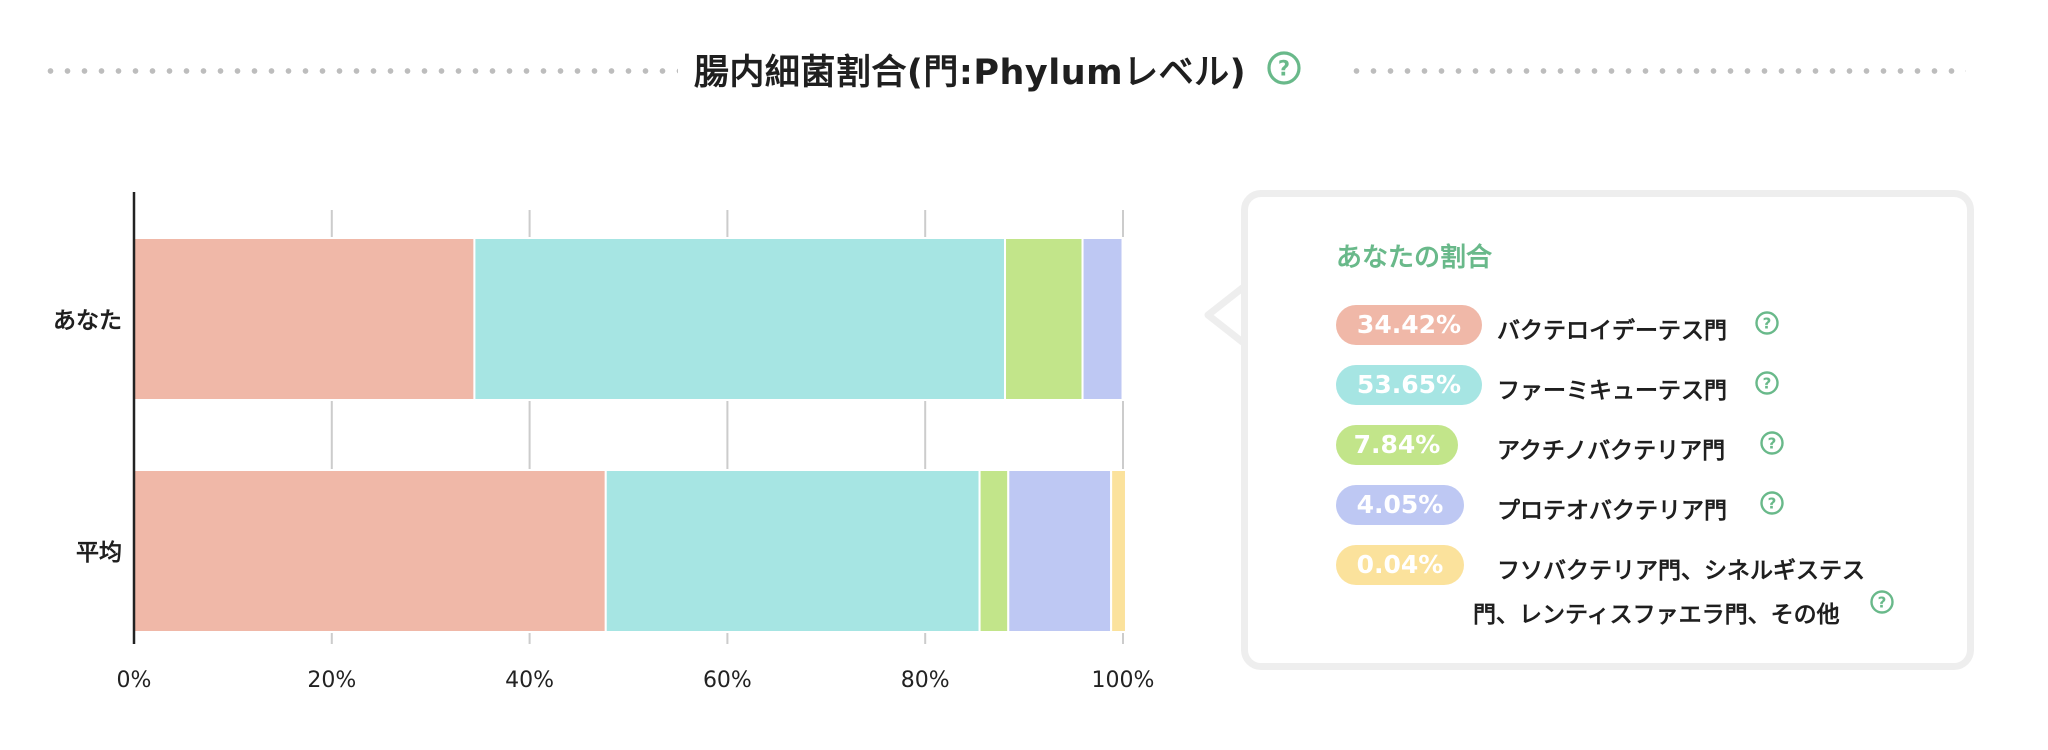 Image resolution: width=2048 pixels, height=750 pixels. Describe the element at coordinates (1400, 565) in the screenshot. I see `legend-pill: 0.04%` at that location.